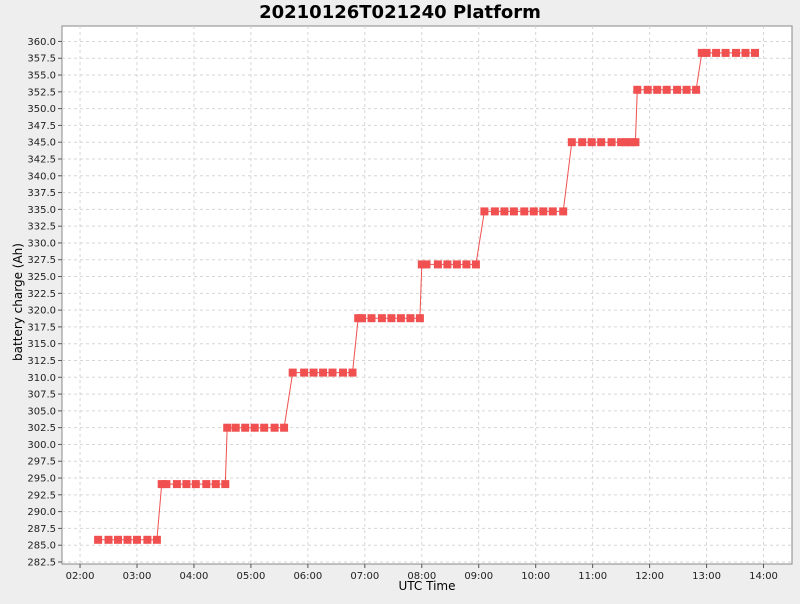 Image resolution: width=800 pixels, height=604 pixels. Describe the element at coordinates (41, 277) in the screenshot. I see `y-tick-label: 325.0` at that location.